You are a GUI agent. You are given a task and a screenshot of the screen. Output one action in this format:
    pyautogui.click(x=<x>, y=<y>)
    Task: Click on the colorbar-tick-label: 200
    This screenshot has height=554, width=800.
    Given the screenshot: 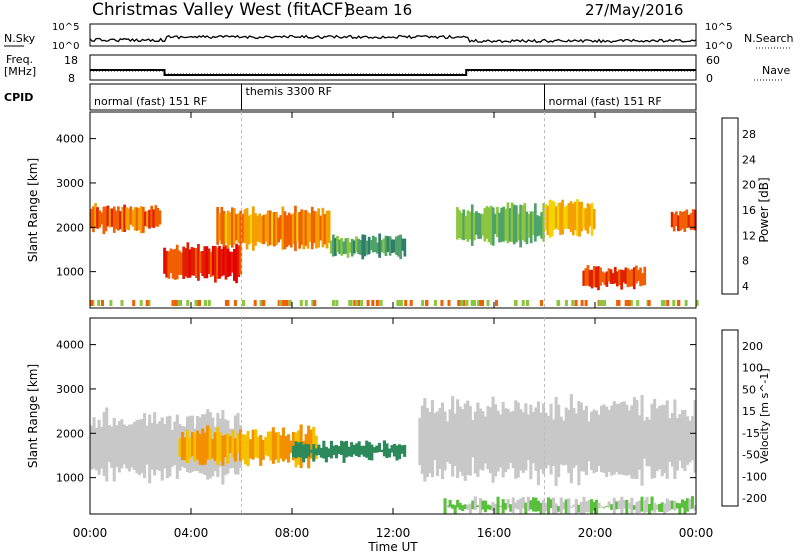 What is the action you would take?
    pyautogui.click(x=752, y=346)
    